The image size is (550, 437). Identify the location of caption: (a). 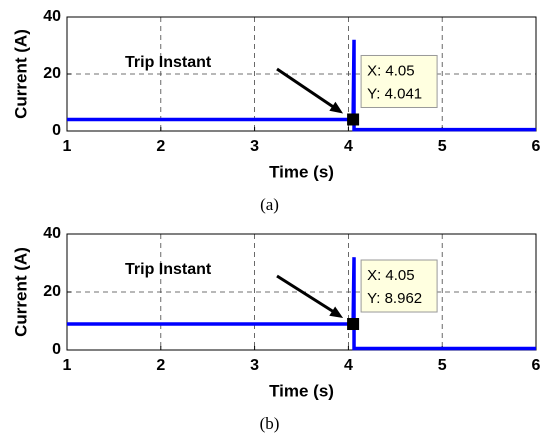
(269, 204).